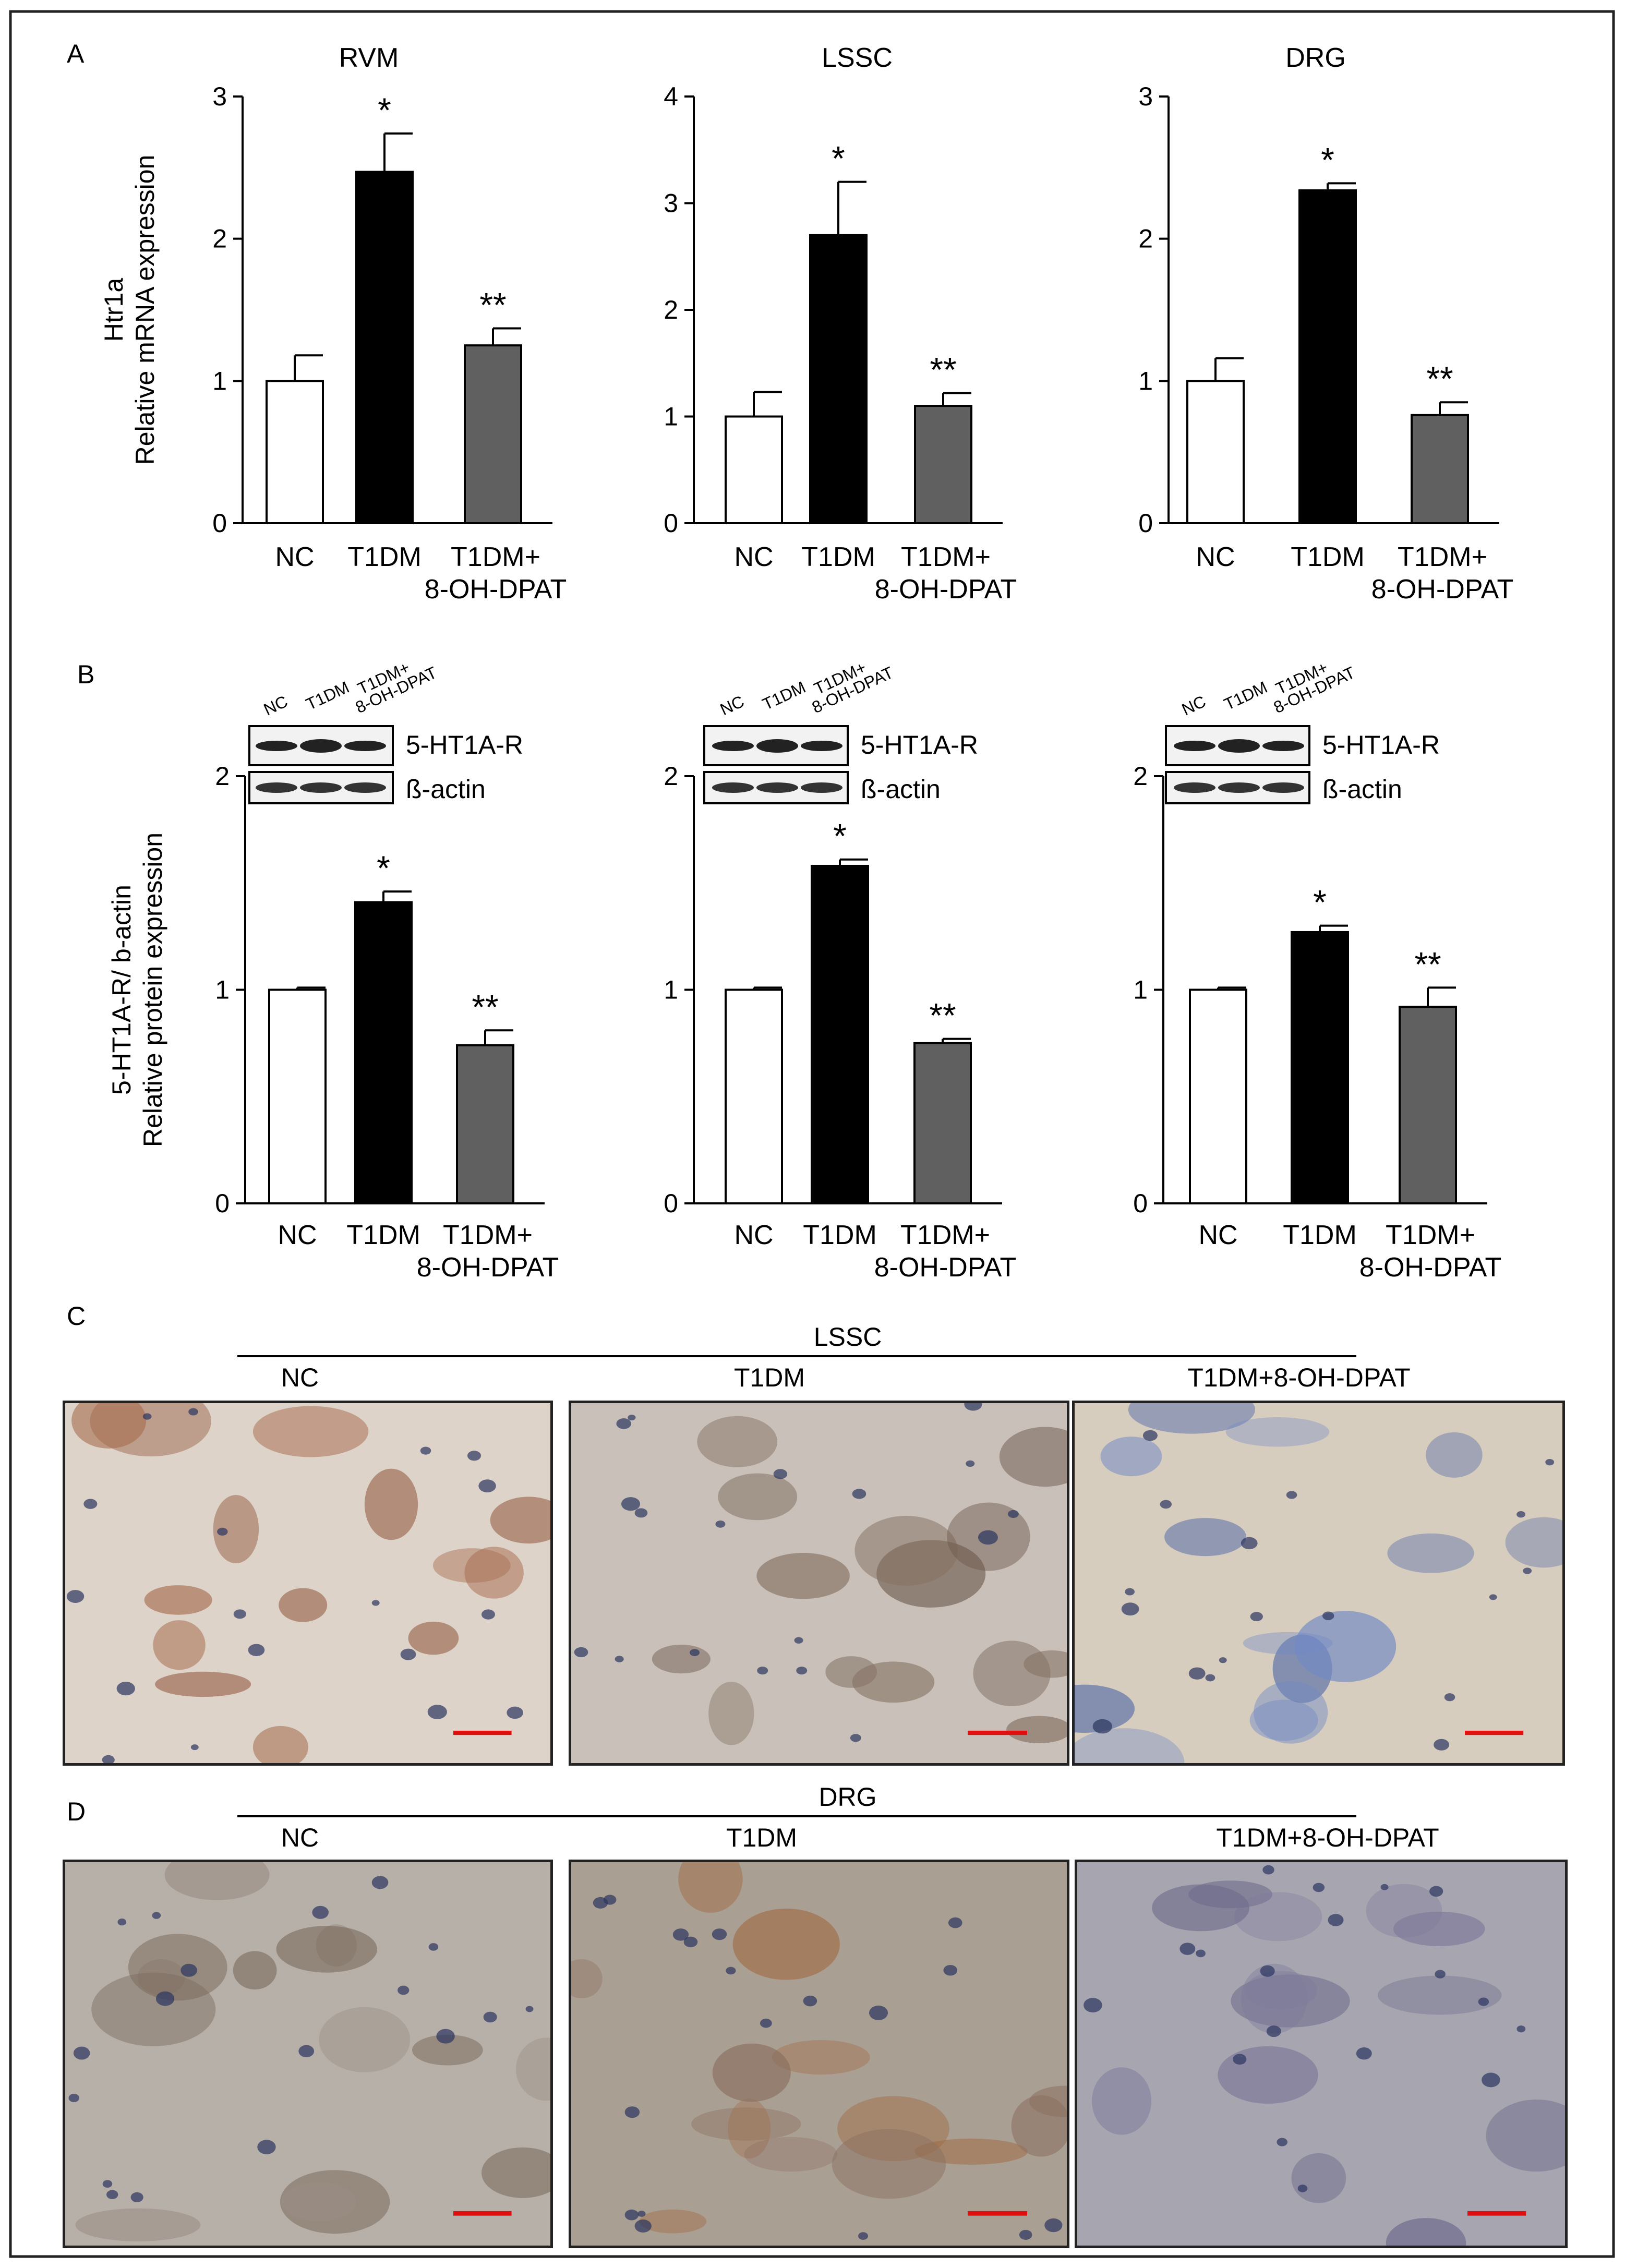  I want to click on chart-title: RVM, so click(369, 58).